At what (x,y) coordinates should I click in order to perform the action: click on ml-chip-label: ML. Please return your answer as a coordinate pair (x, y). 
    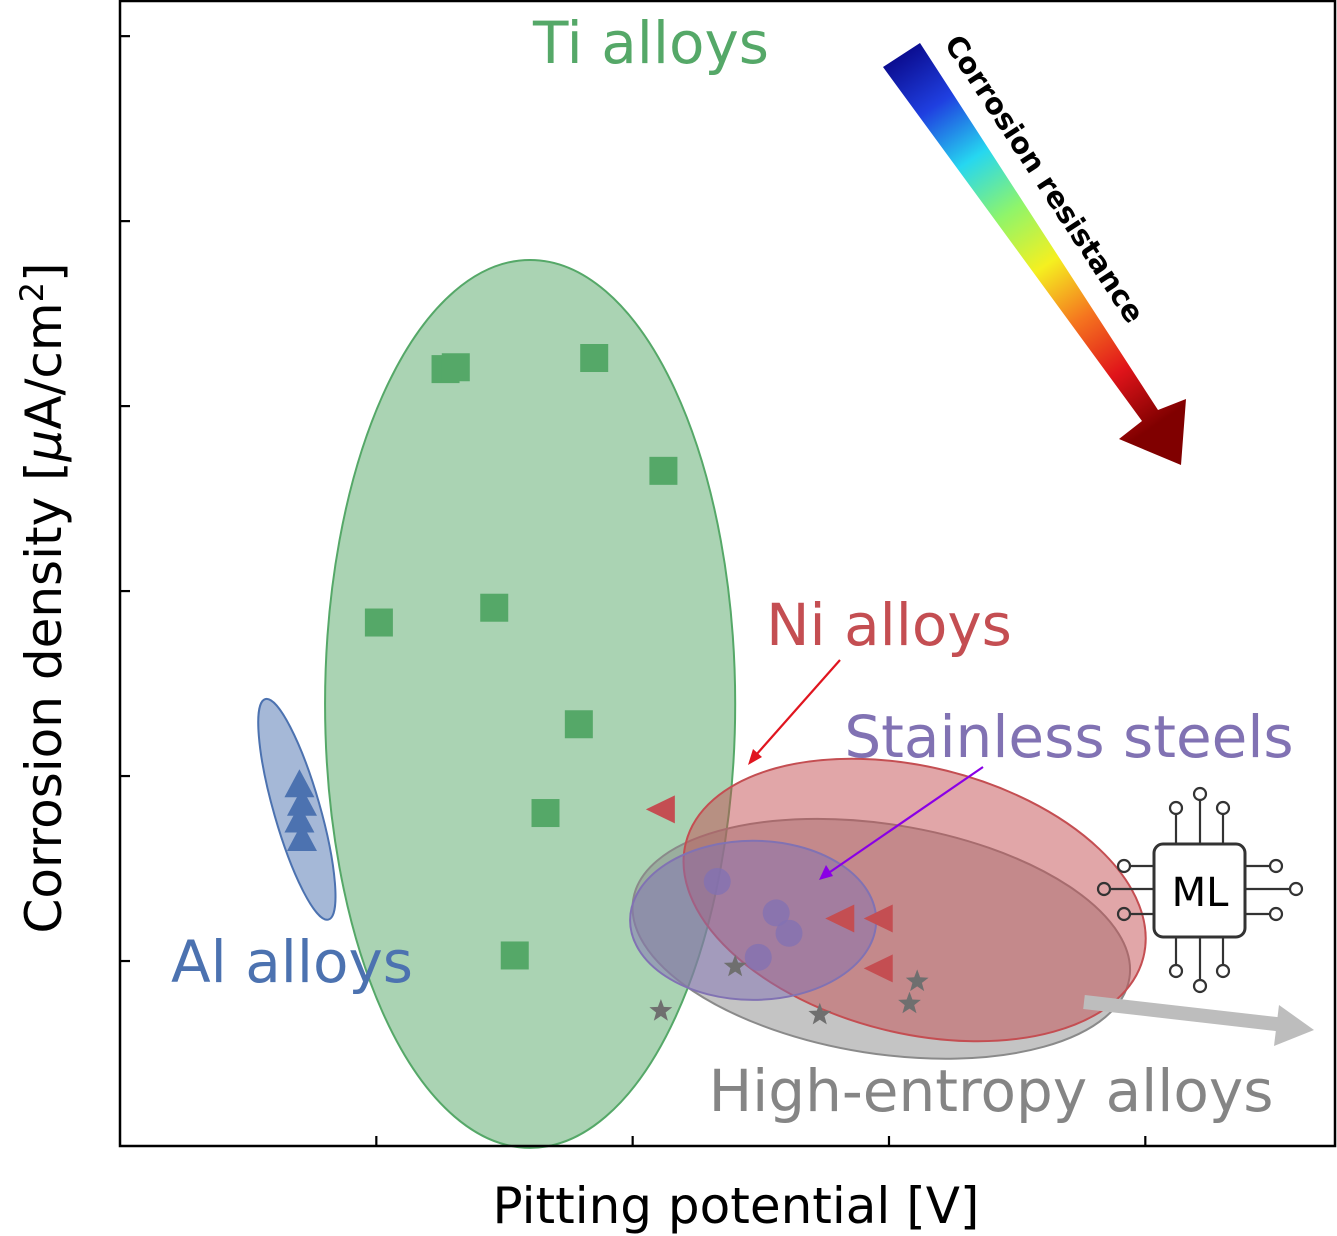
    Looking at the image, I should click on (1201, 893).